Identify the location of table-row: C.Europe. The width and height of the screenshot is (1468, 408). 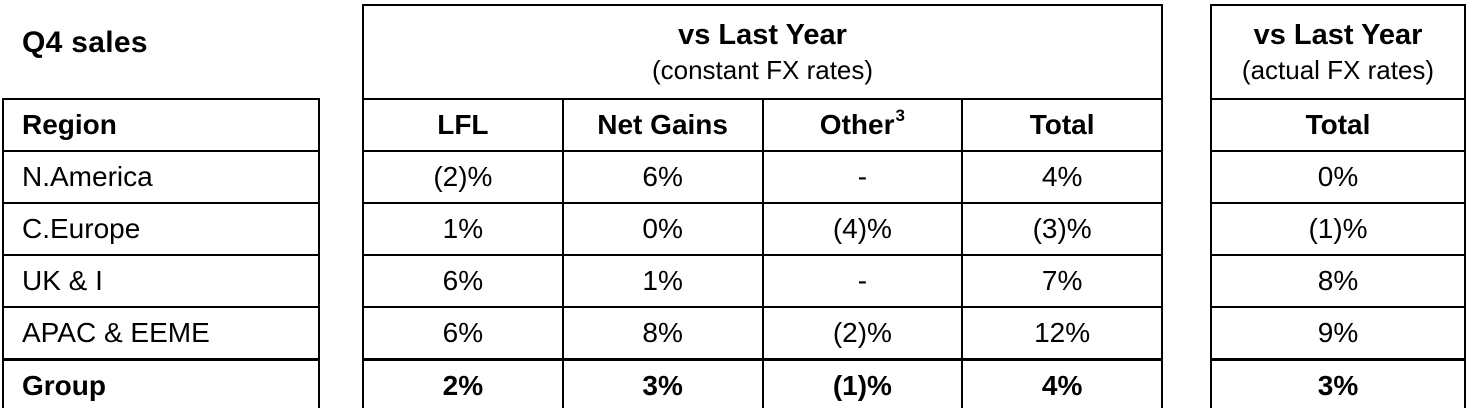
(161, 228).